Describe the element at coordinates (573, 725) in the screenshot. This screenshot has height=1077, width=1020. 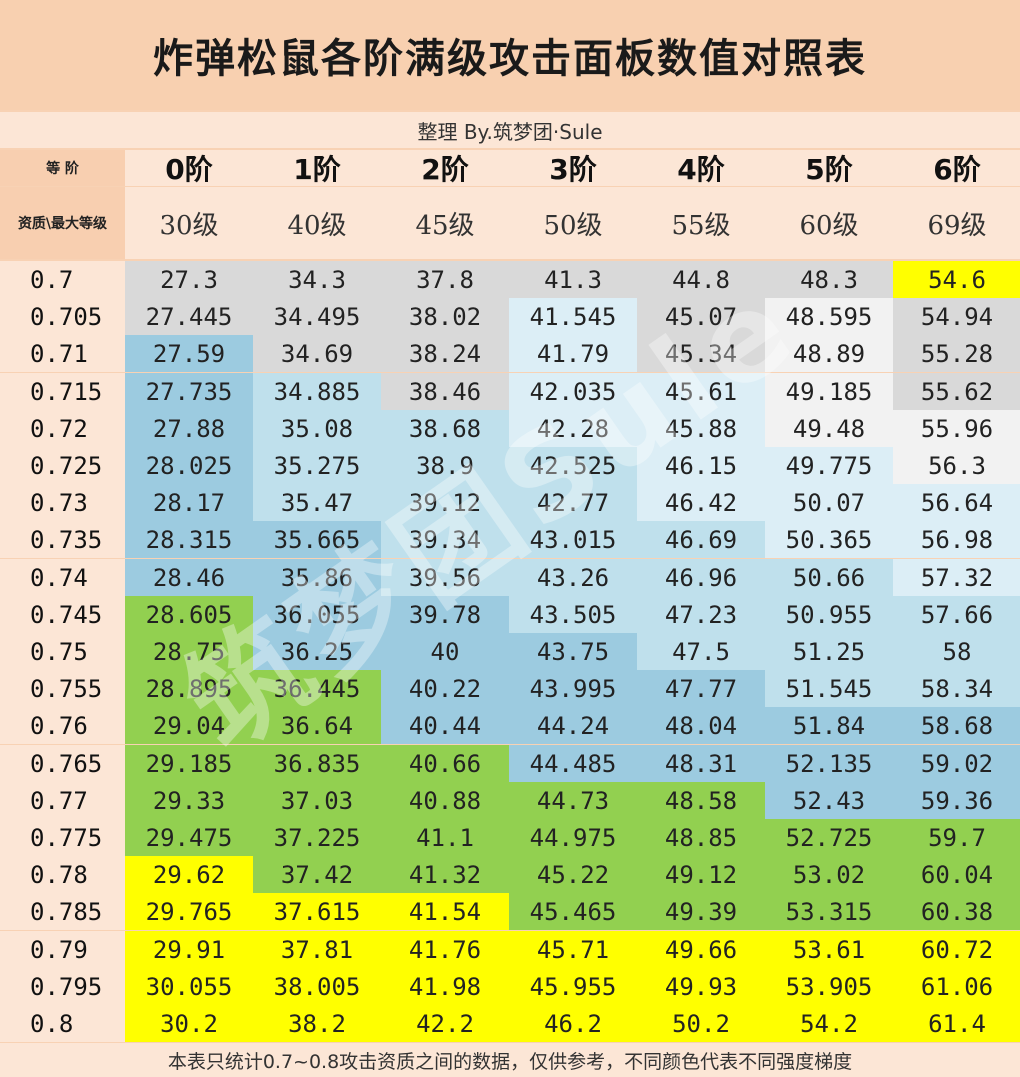
I see `table-cell: 44.24` at that location.